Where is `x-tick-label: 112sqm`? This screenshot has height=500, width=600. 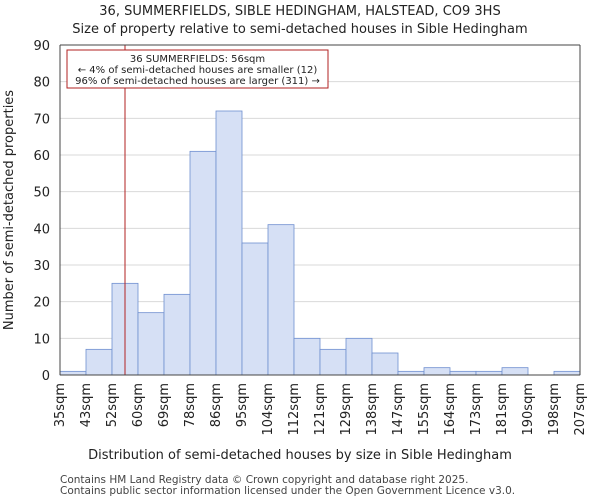
x-tick-label: 112sqm is located at coordinates (294, 409).